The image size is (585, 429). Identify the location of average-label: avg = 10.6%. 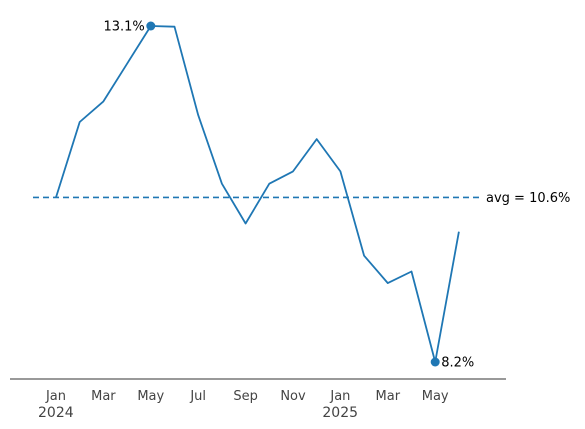
(528, 198).